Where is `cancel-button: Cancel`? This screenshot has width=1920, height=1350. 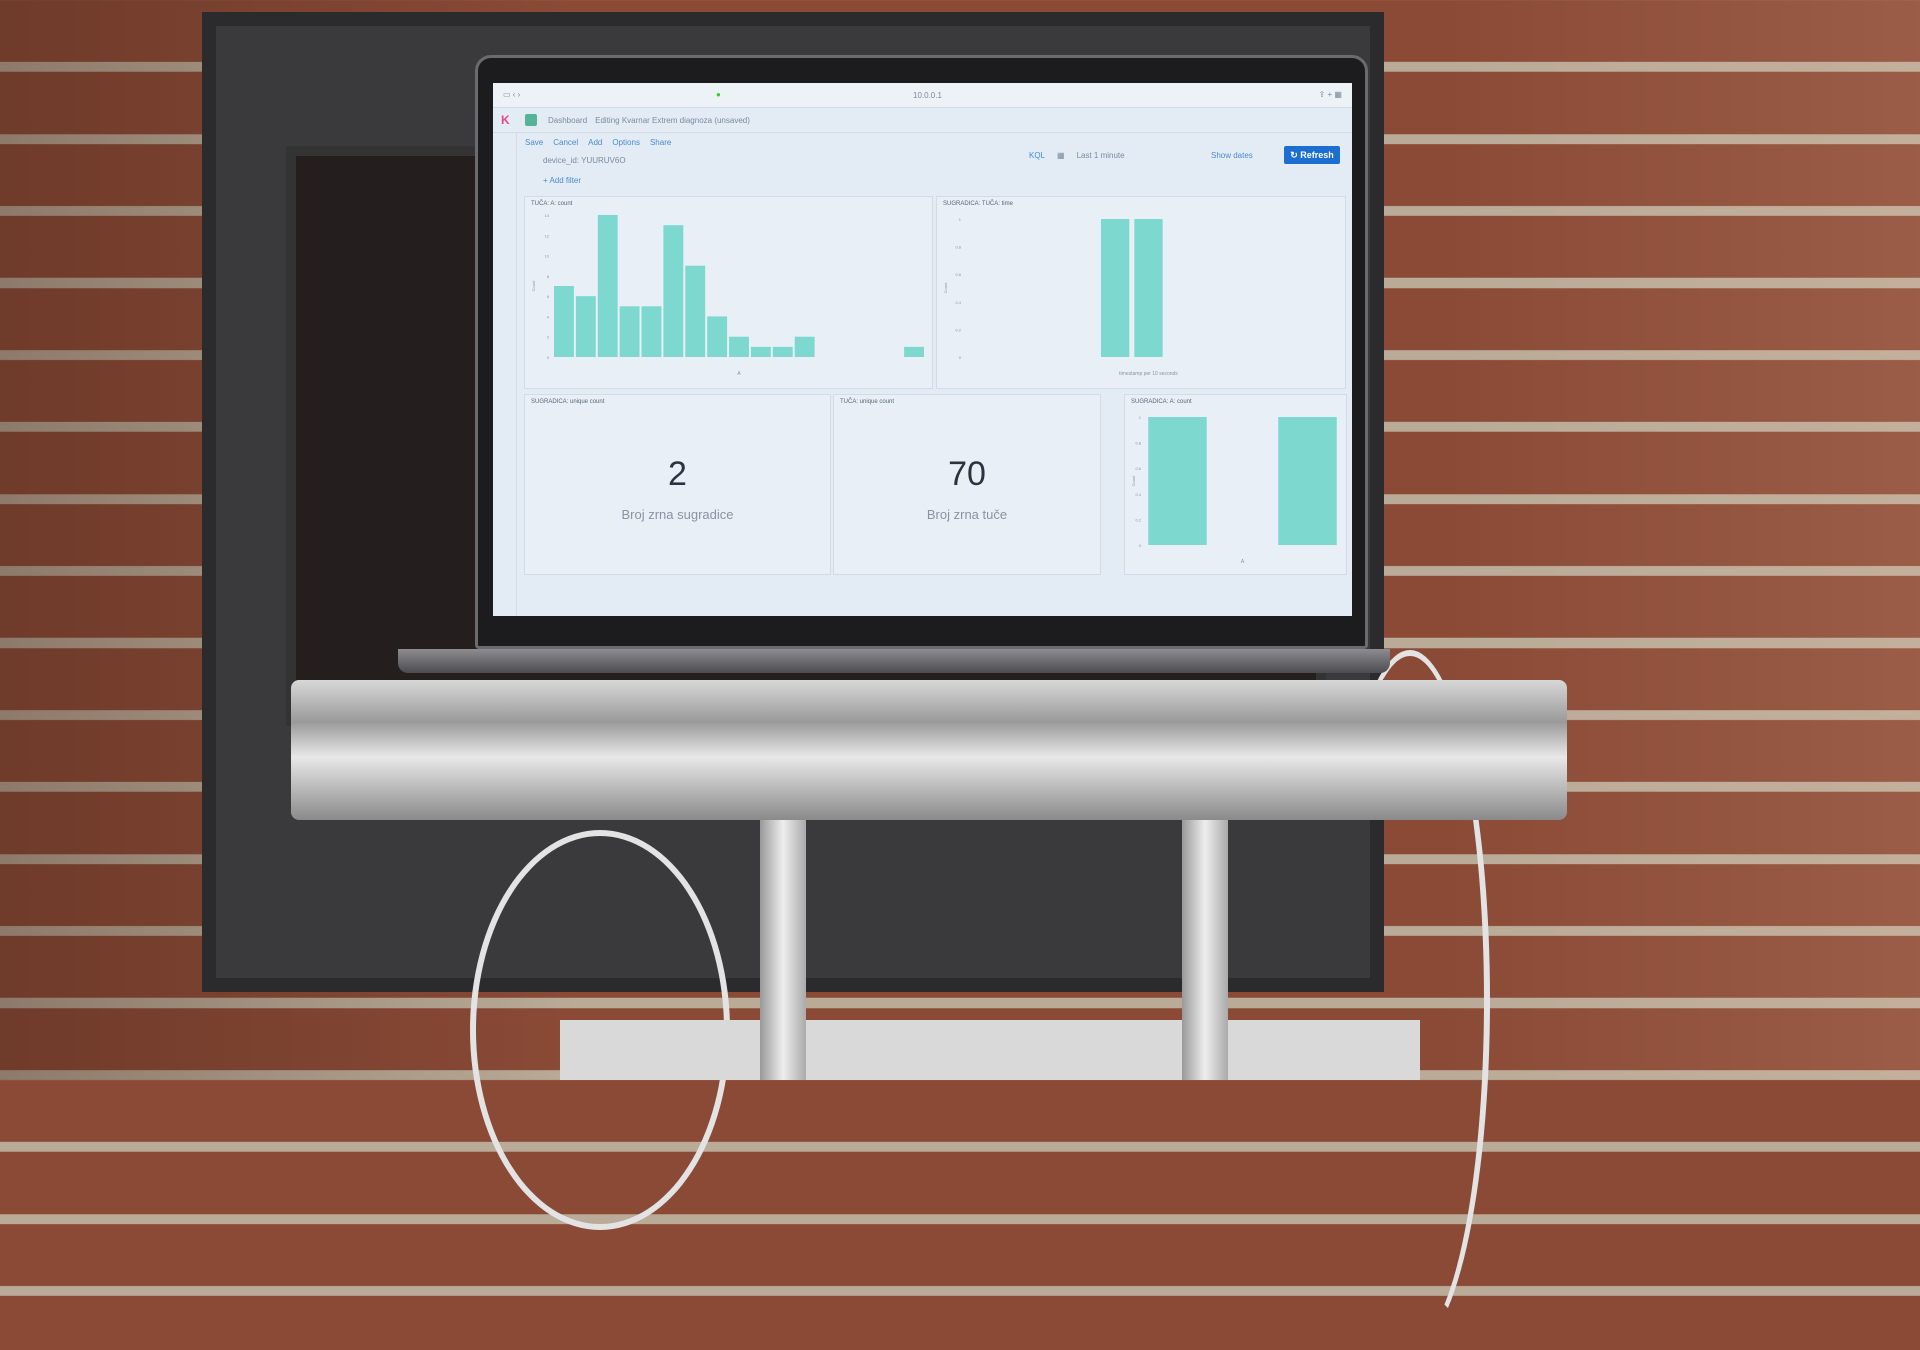
cancel-button: Cancel is located at coordinates (566, 142).